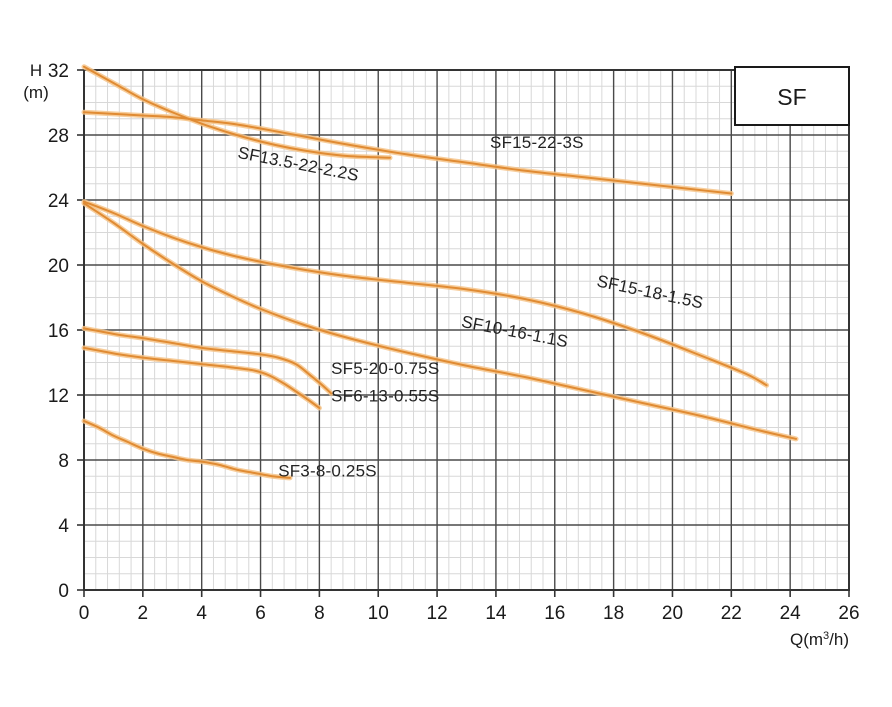  I want to click on x-axis-title: Q(m3/h), so click(819, 639).